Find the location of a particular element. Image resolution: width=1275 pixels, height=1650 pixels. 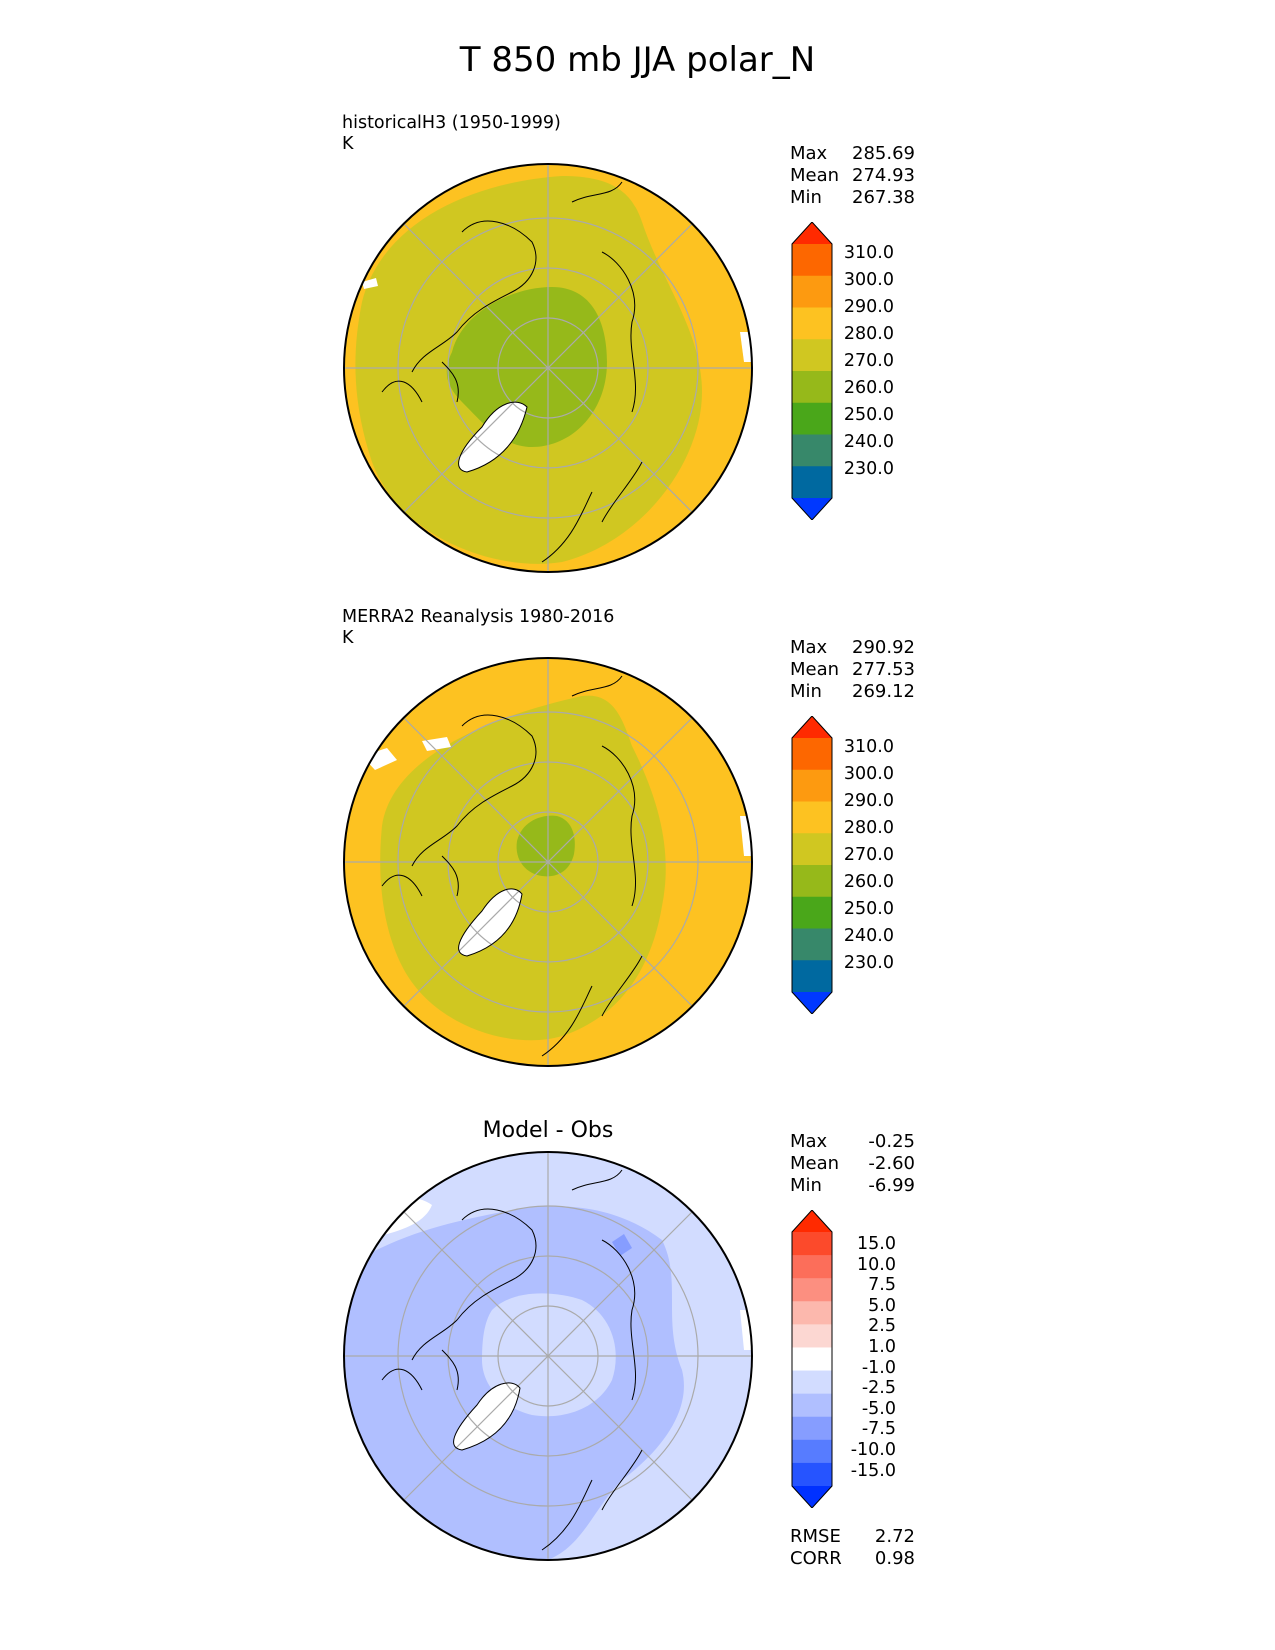

panel2-mean-label: Mean is located at coordinates (815, 669).